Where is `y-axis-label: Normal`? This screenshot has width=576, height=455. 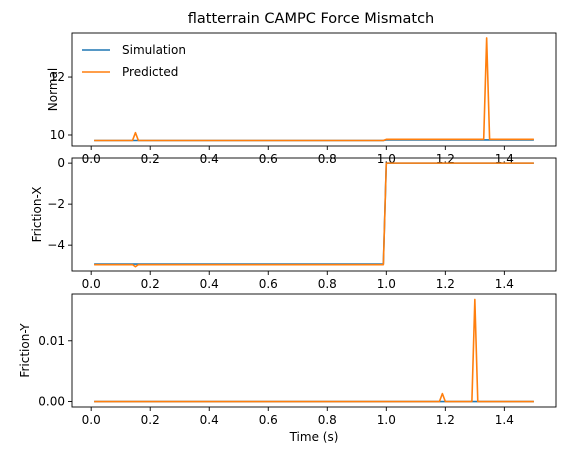 y-axis-label: Normal is located at coordinates (53, 89).